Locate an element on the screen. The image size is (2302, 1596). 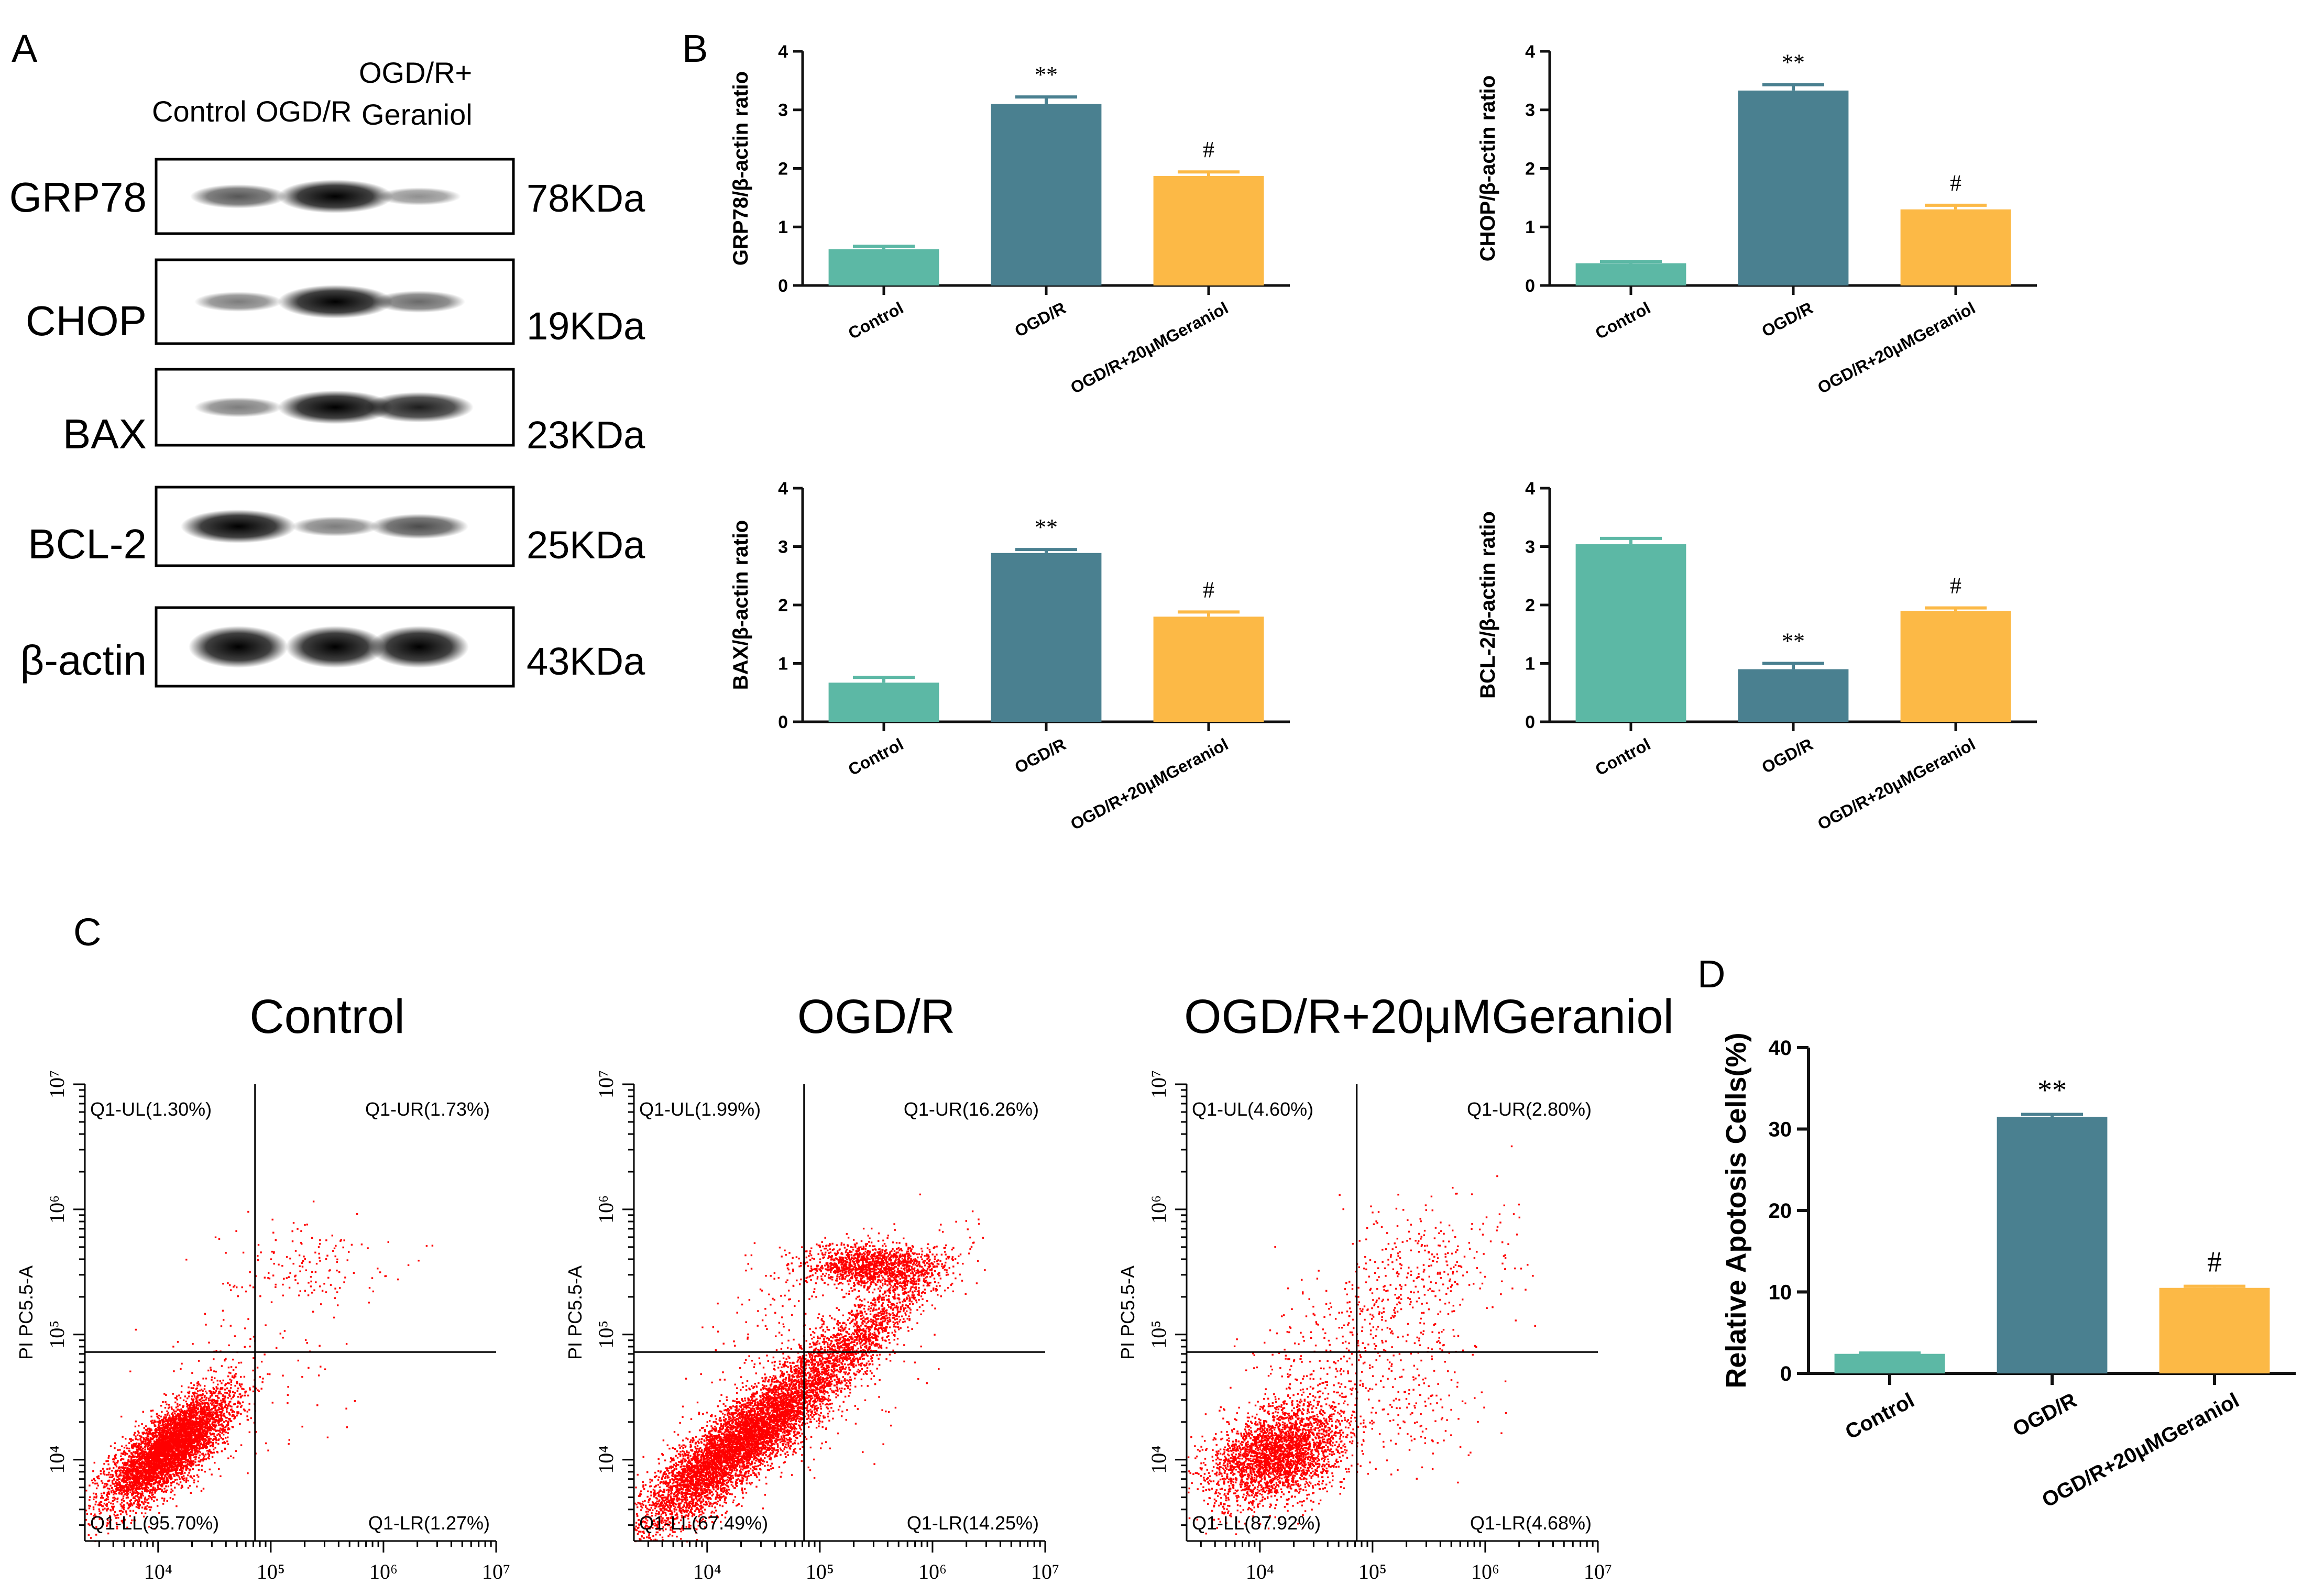
protein-label: BAX is located at coordinates (105, 434).